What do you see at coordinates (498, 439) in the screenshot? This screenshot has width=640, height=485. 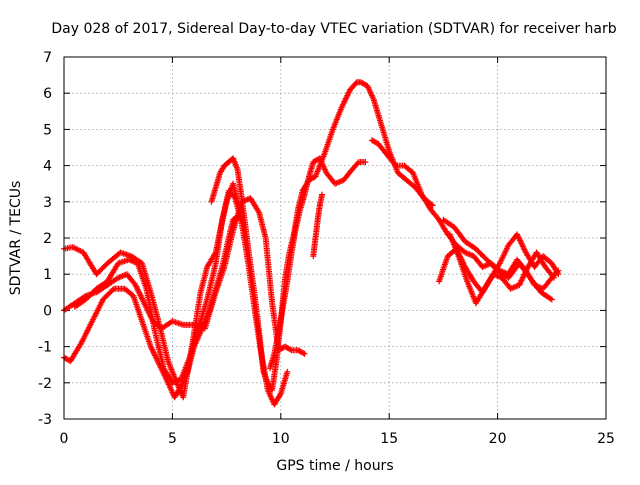 I see `x-tick-label: 20` at bounding box center [498, 439].